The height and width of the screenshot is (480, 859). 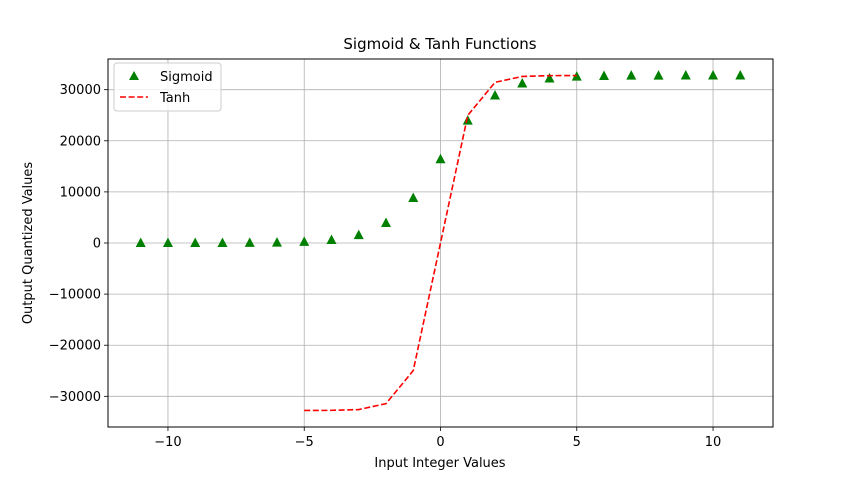 I want to click on legend-sigmoid-label: Sigmoid, so click(x=186, y=77).